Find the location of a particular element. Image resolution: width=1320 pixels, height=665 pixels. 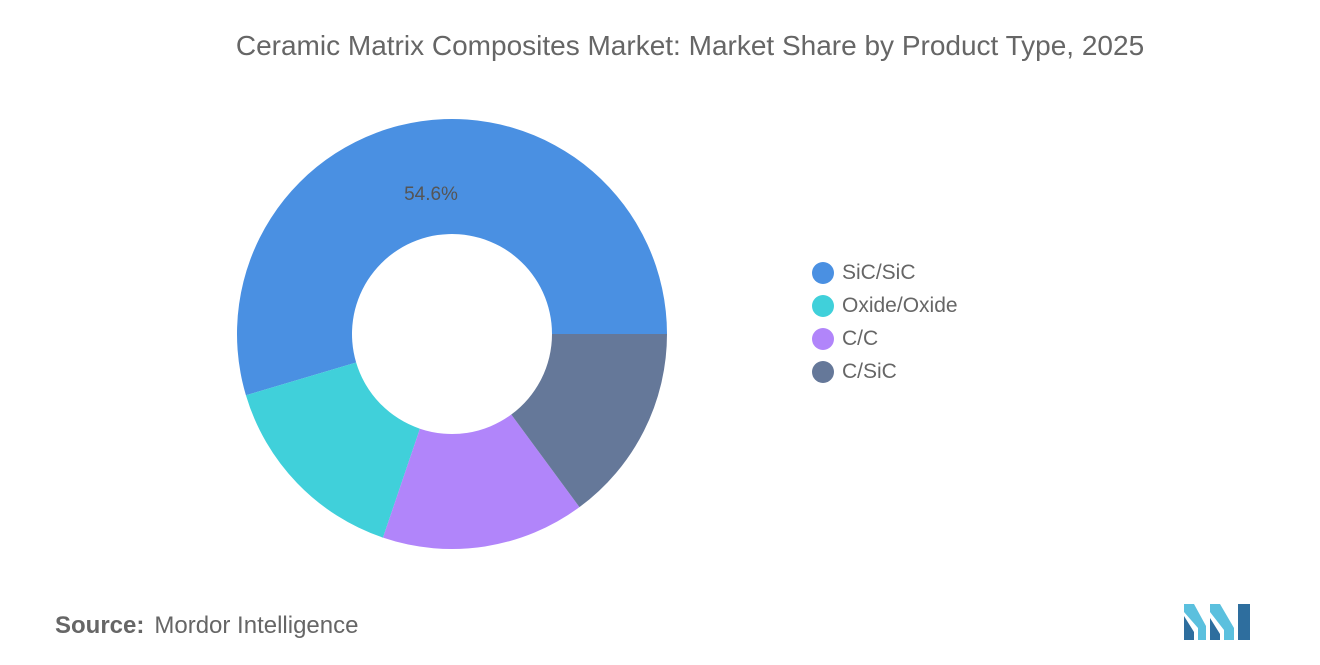

legend-label: C/C is located at coordinates (860, 338).